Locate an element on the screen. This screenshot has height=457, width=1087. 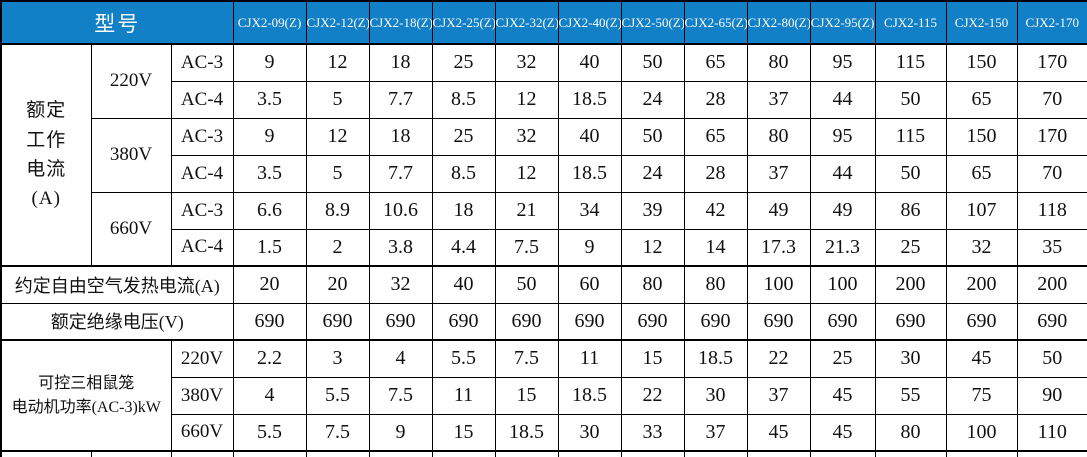
group-label-line: 电动机功率(AC-3)kW is located at coordinates (86, 407).